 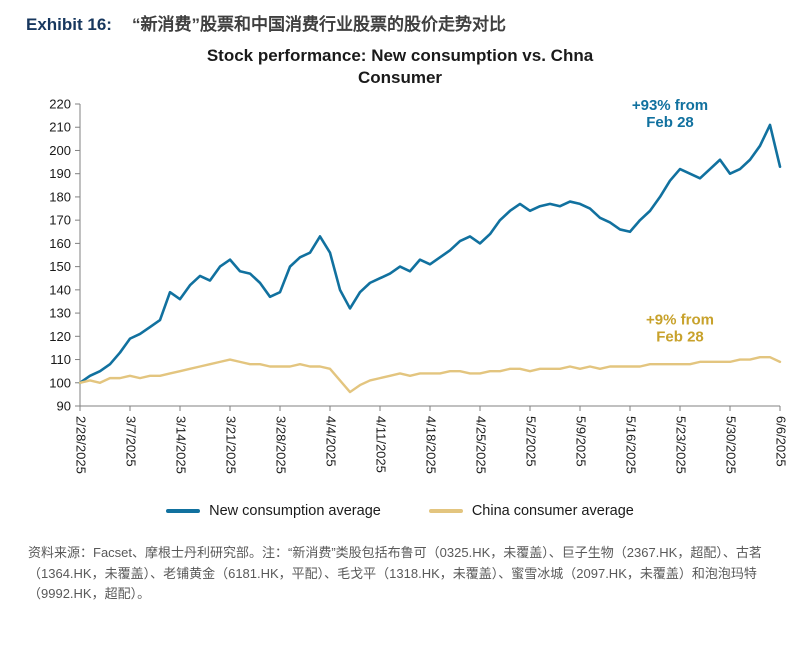 I want to click on legend-label-china-consumer: China consumer average, so click(x=552, y=511).